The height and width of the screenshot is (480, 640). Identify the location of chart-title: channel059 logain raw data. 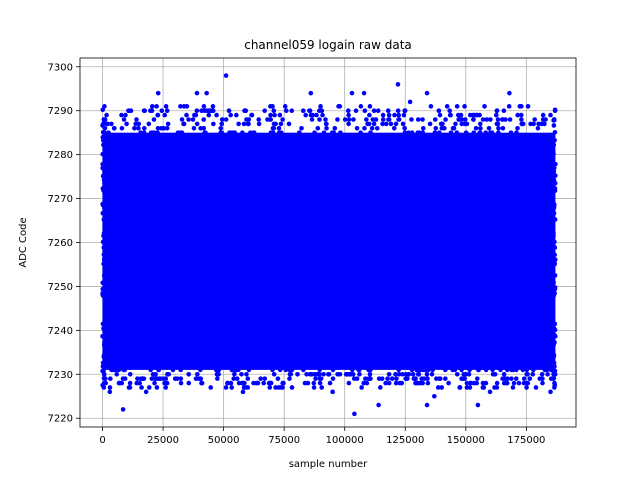
(328, 45).